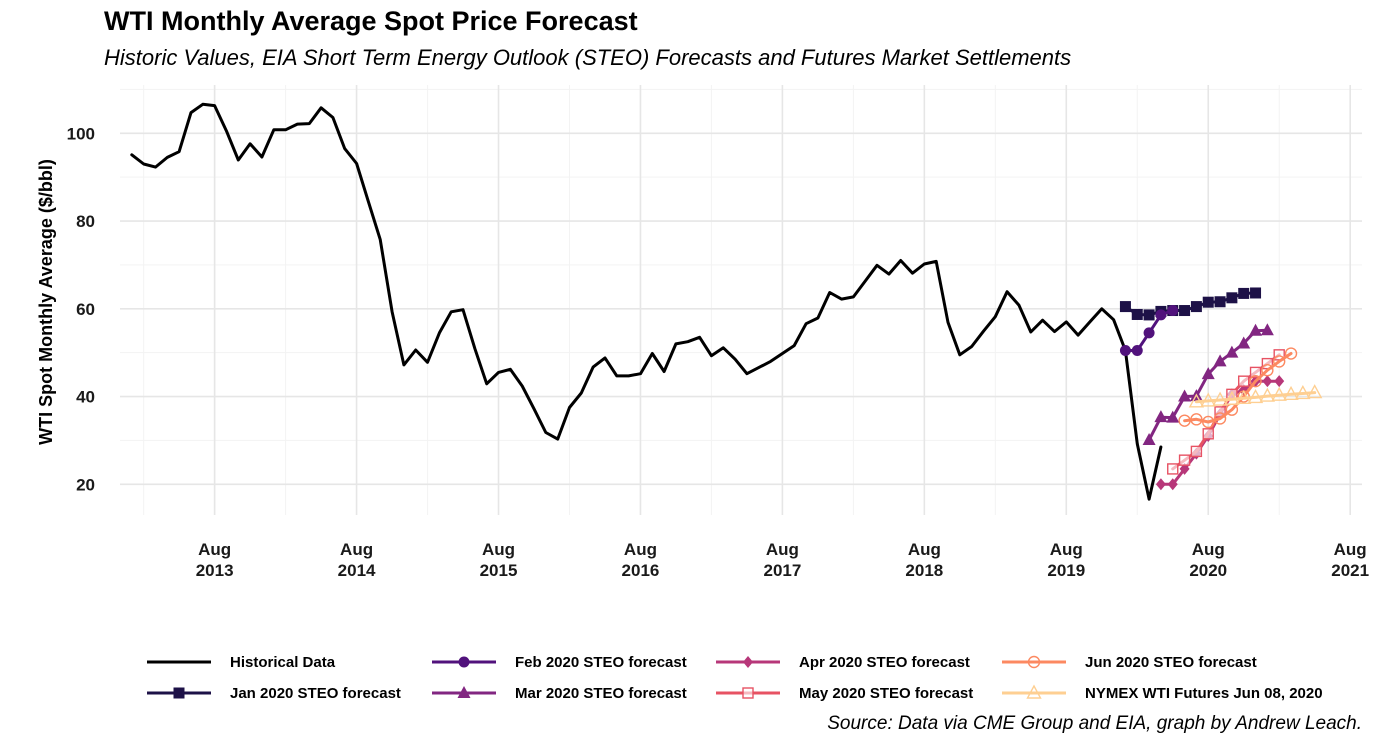 This screenshot has height=750, width=1400. I want to click on x-tick-label-year: 2019, so click(1066, 570).